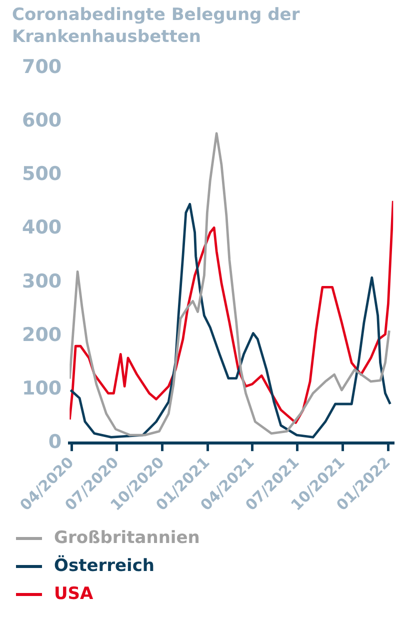 This screenshot has width=404, height=628. I want to click on y-tick-label: 600, so click(42, 121).